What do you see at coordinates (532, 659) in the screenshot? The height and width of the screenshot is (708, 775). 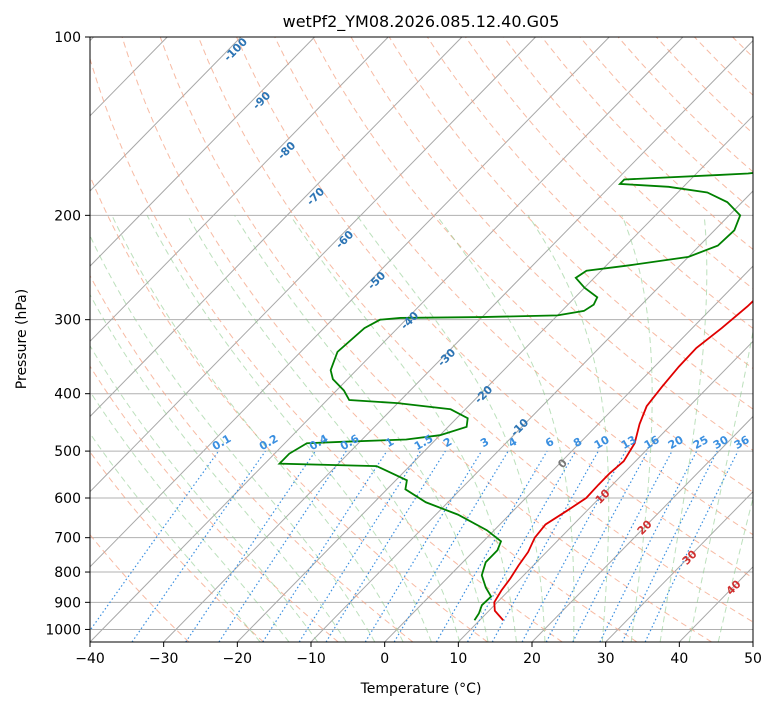 I see `x-tick-label: 20` at bounding box center [532, 659].